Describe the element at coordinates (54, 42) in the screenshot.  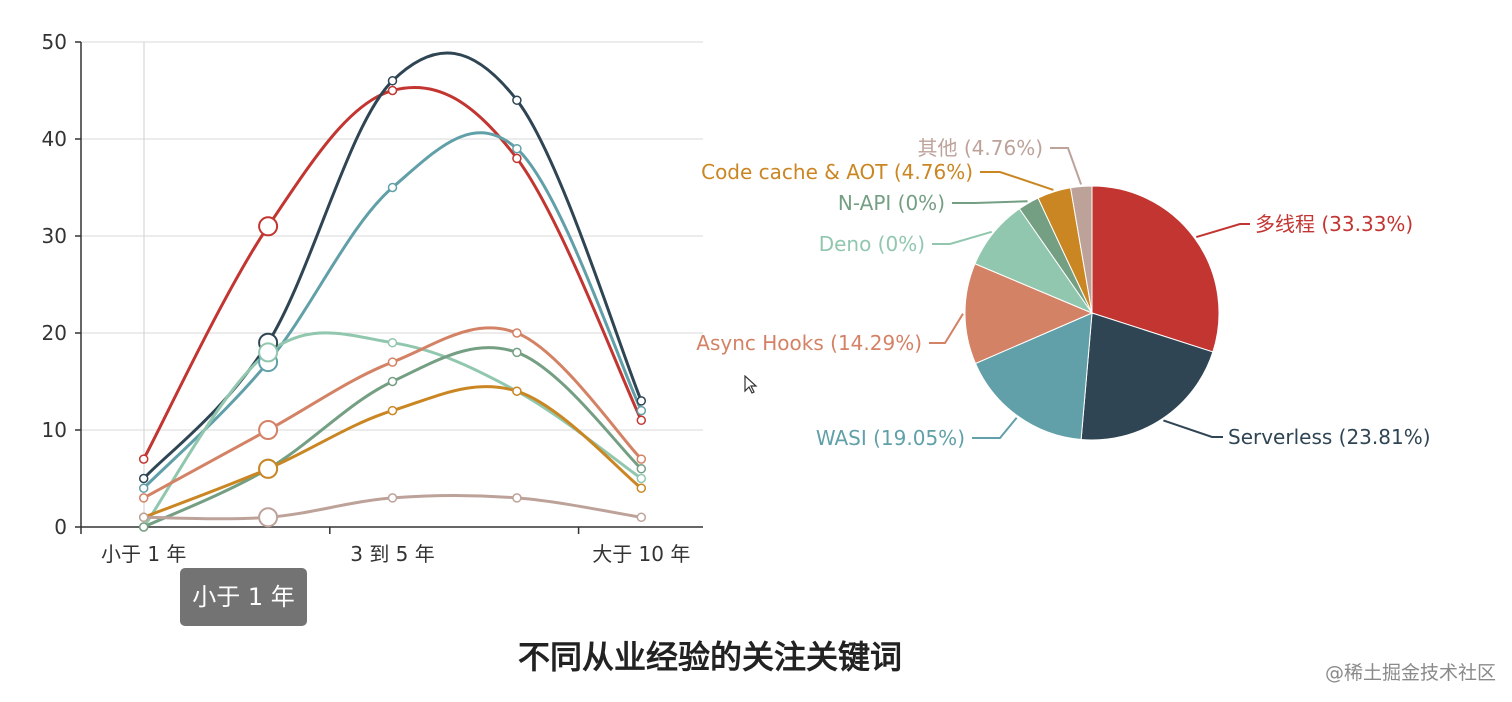
I see `y-tick-label: 50` at that location.